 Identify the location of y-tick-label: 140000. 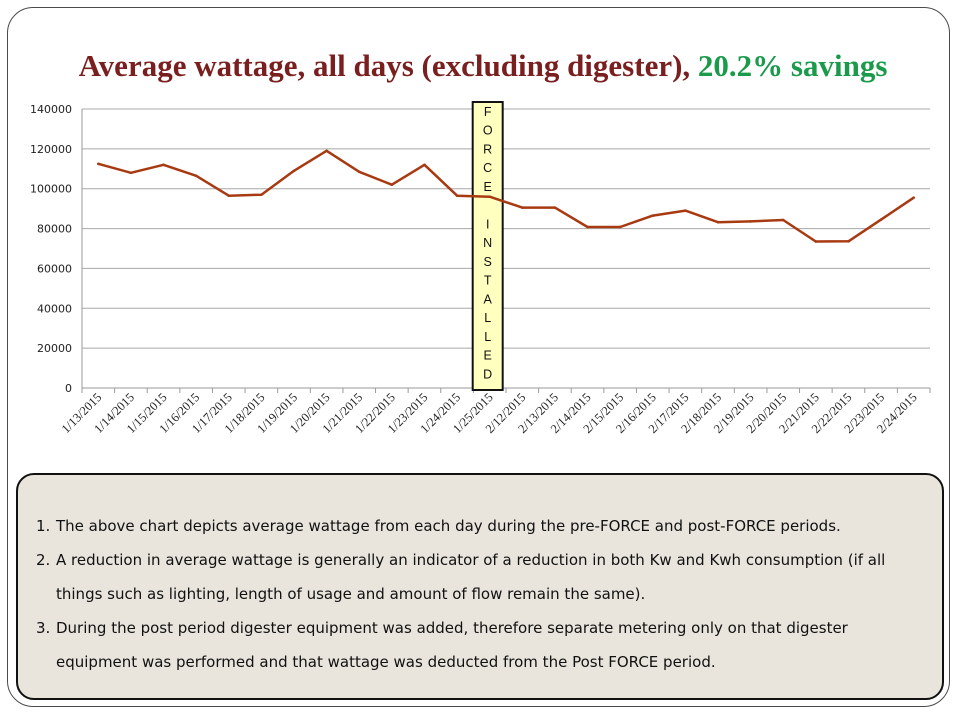
(51, 109).